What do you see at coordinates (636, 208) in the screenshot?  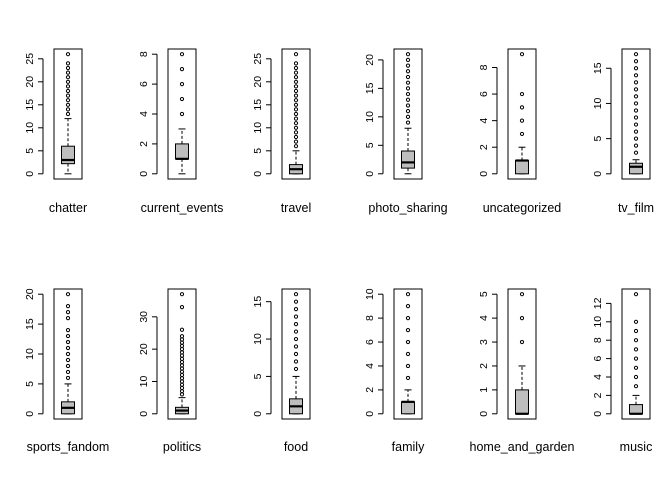 I see `x-axis-label: tv_film` at bounding box center [636, 208].